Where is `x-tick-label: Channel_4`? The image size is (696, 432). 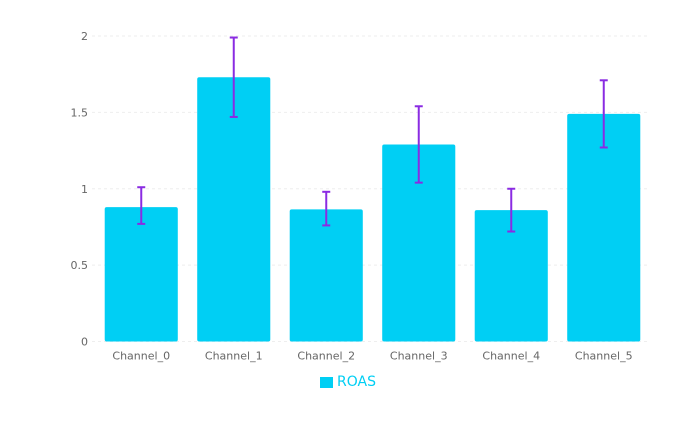
x-tick-label: Channel_4 is located at coordinates (511, 356).